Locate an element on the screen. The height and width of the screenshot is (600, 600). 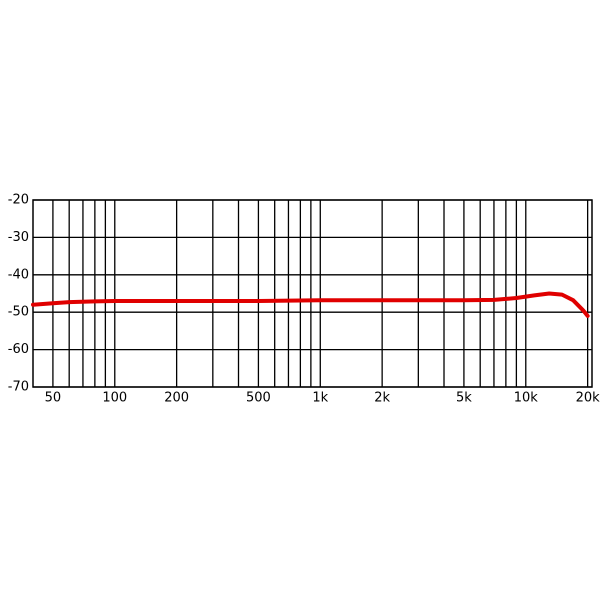
y-tick-label: -70 is located at coordinates (18, 387).